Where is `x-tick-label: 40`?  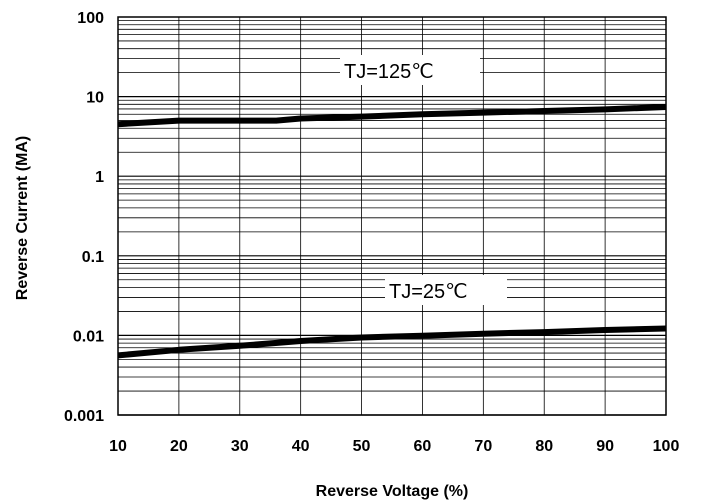 x-tick-label: 40 is located at coordinates (301, 446).